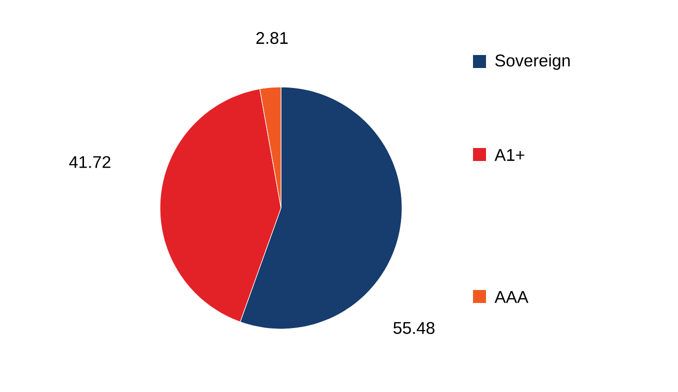  What do you see at coordinates (509, 155) in the screenshot?
I see `legend-label: A1+` at bounding box center [509, 155].